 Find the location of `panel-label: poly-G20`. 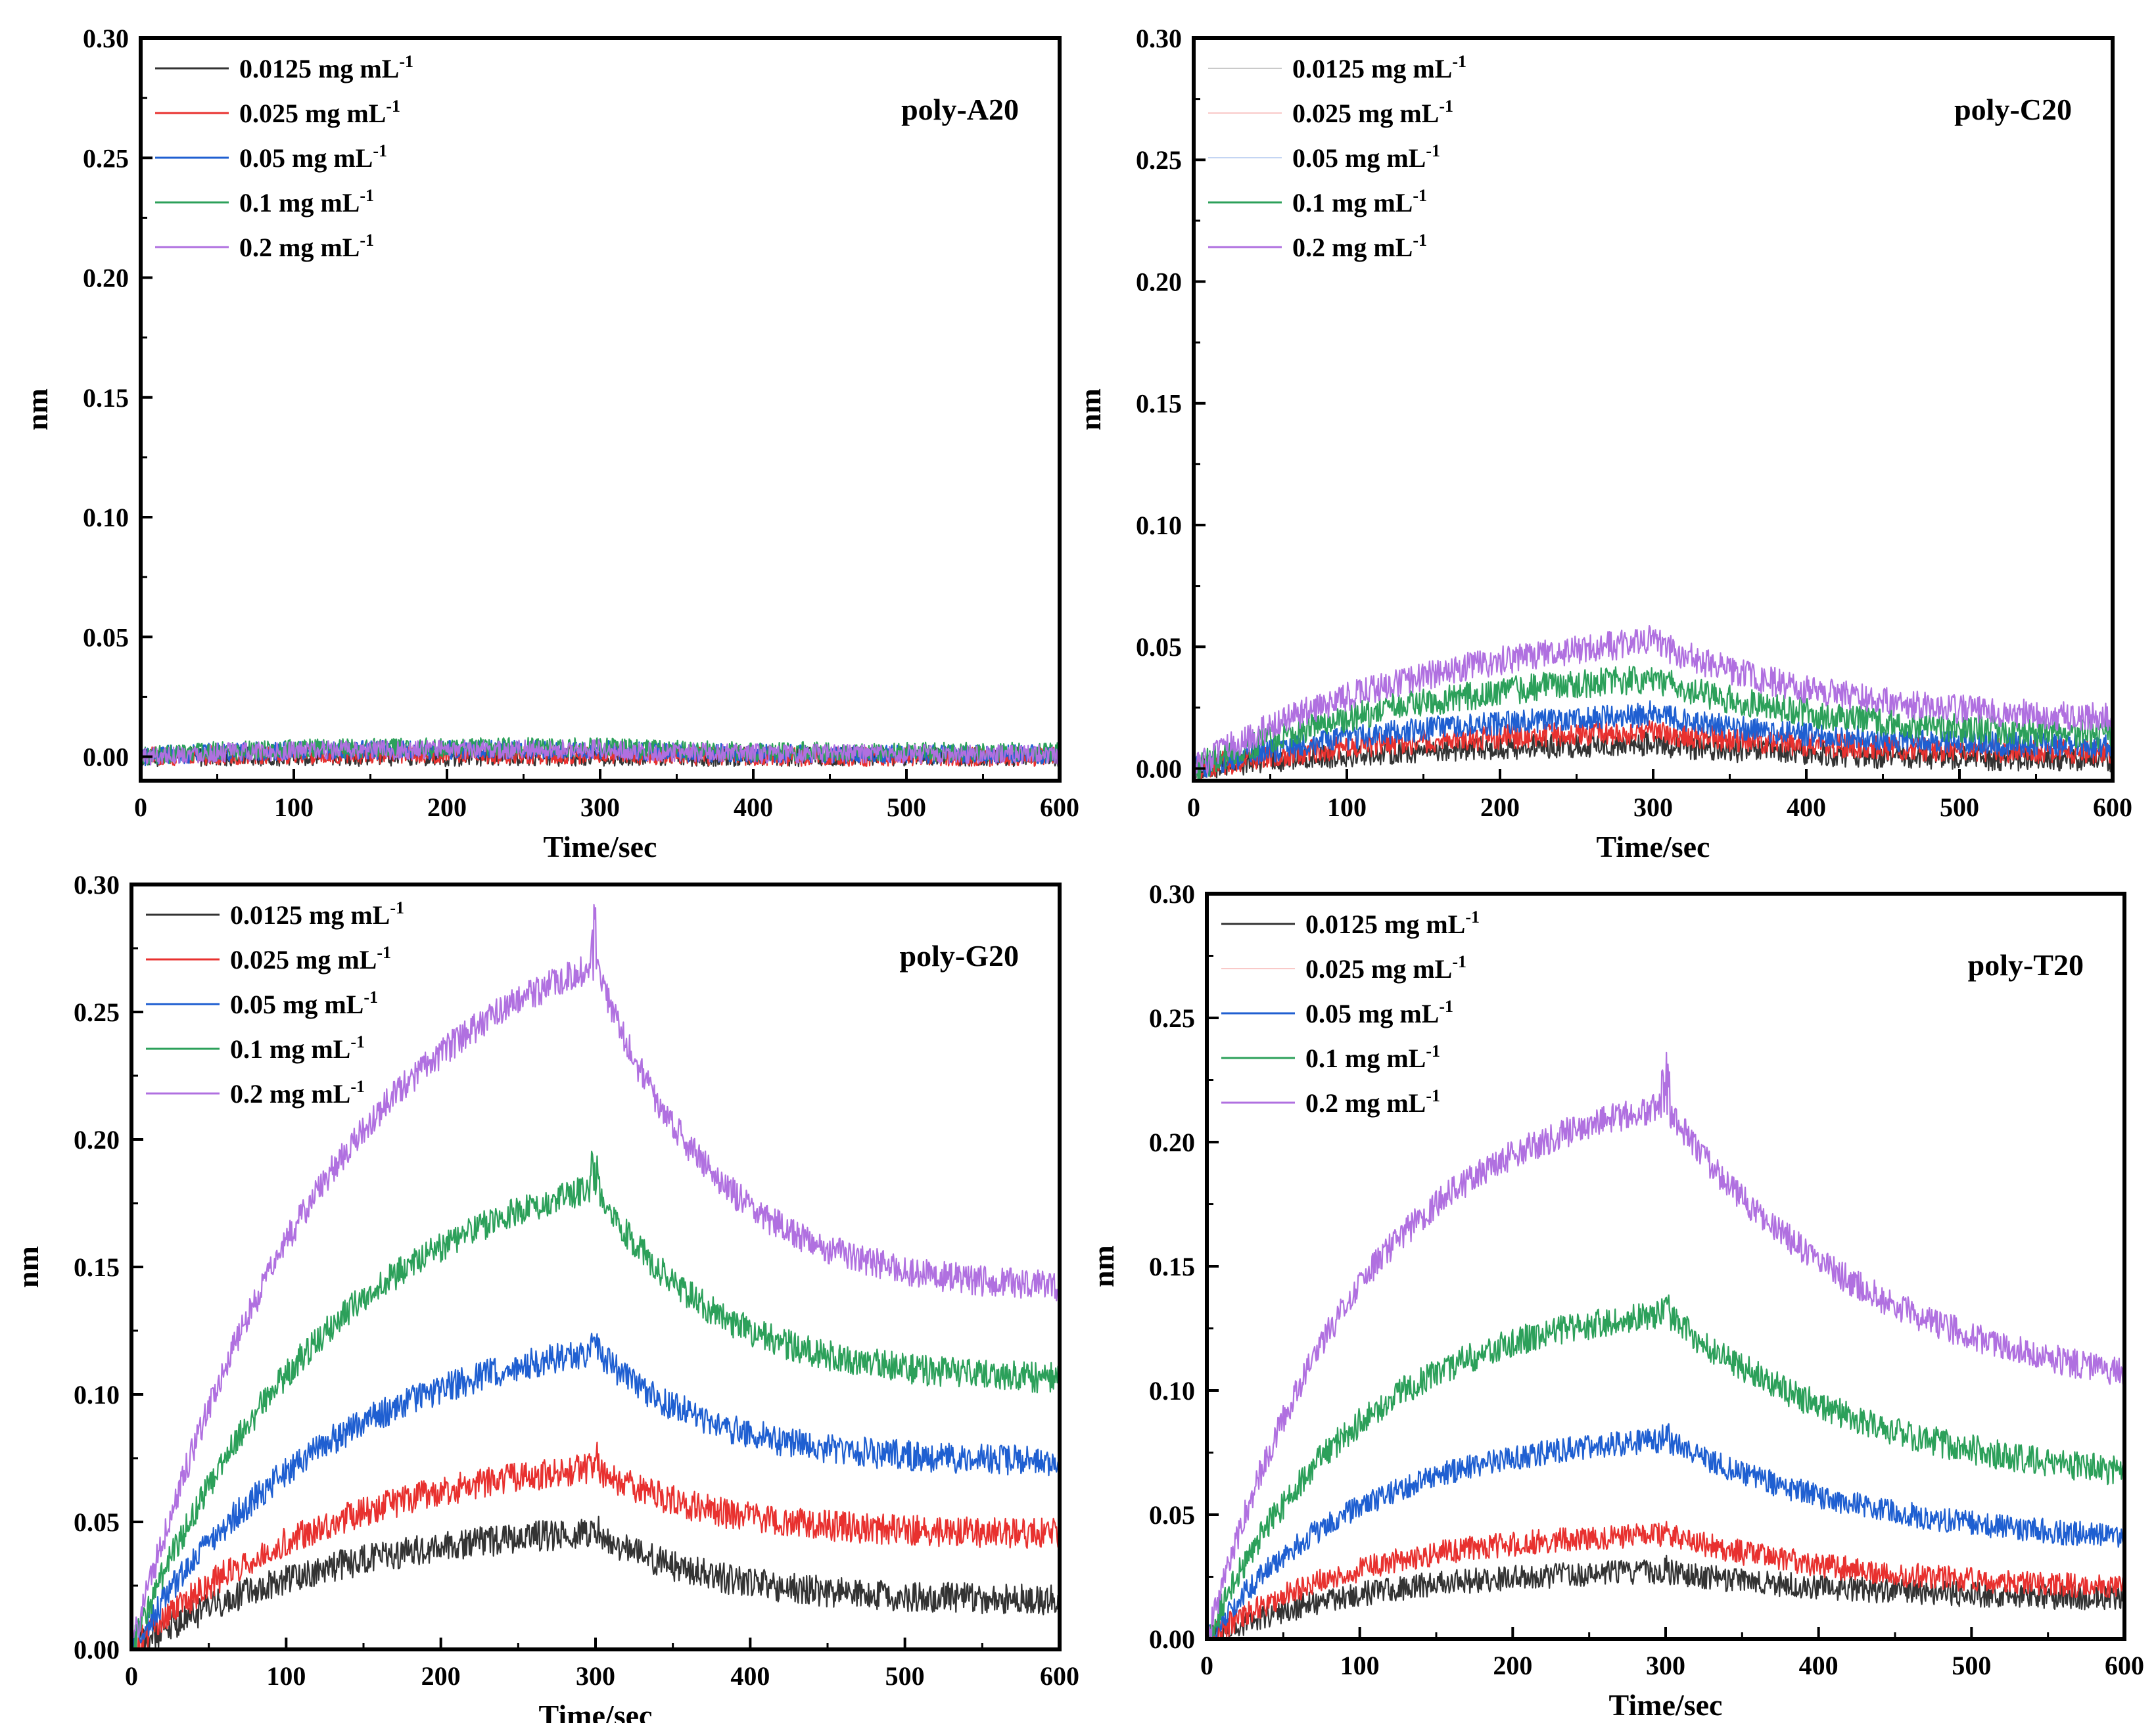

panel-label: poly-G20 is located at coordinates (960, 956).